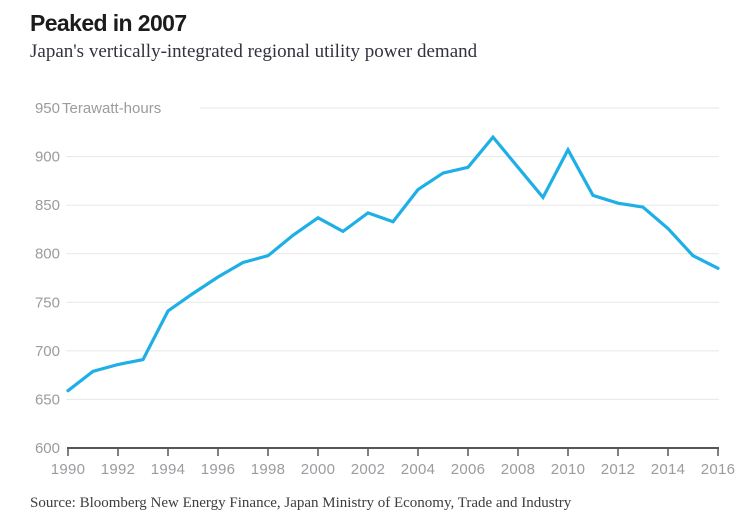  I want to click on y-axis-label: 650, so click(47, 399).